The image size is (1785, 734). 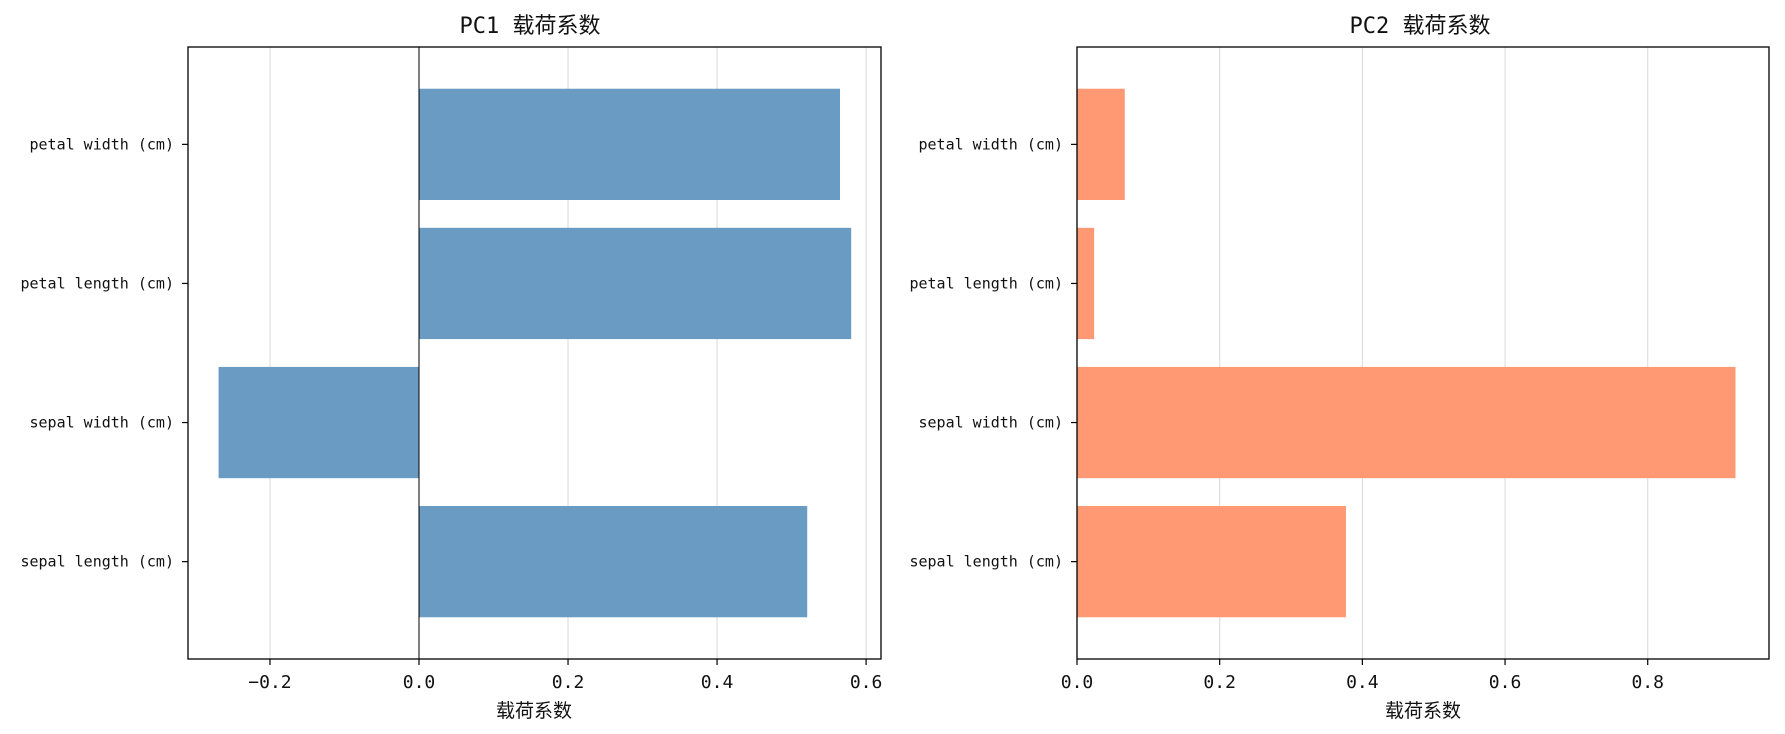 I want to click on x-tick-label: −0.2, so click(x=269, y=682).